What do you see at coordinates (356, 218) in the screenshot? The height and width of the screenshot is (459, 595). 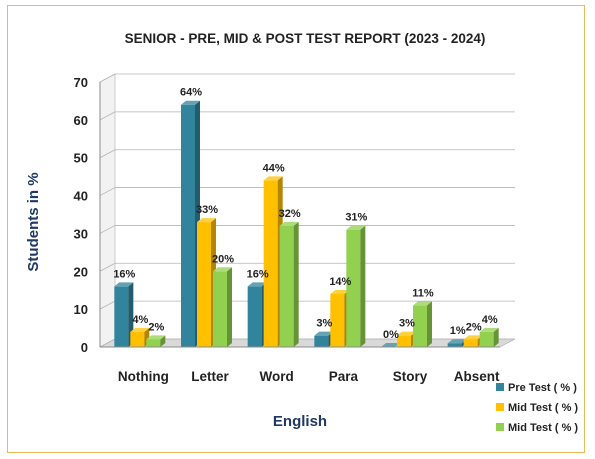 I see `data-label: 31%` at bounding box center [356, 218].